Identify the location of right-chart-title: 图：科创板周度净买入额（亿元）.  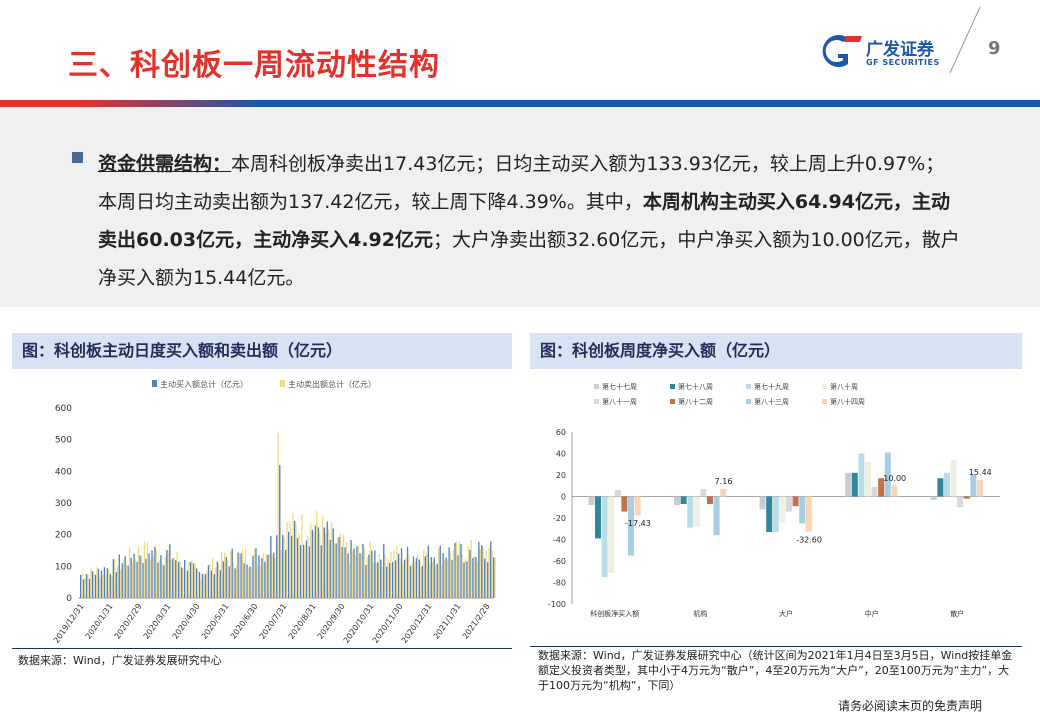
(776, 351).